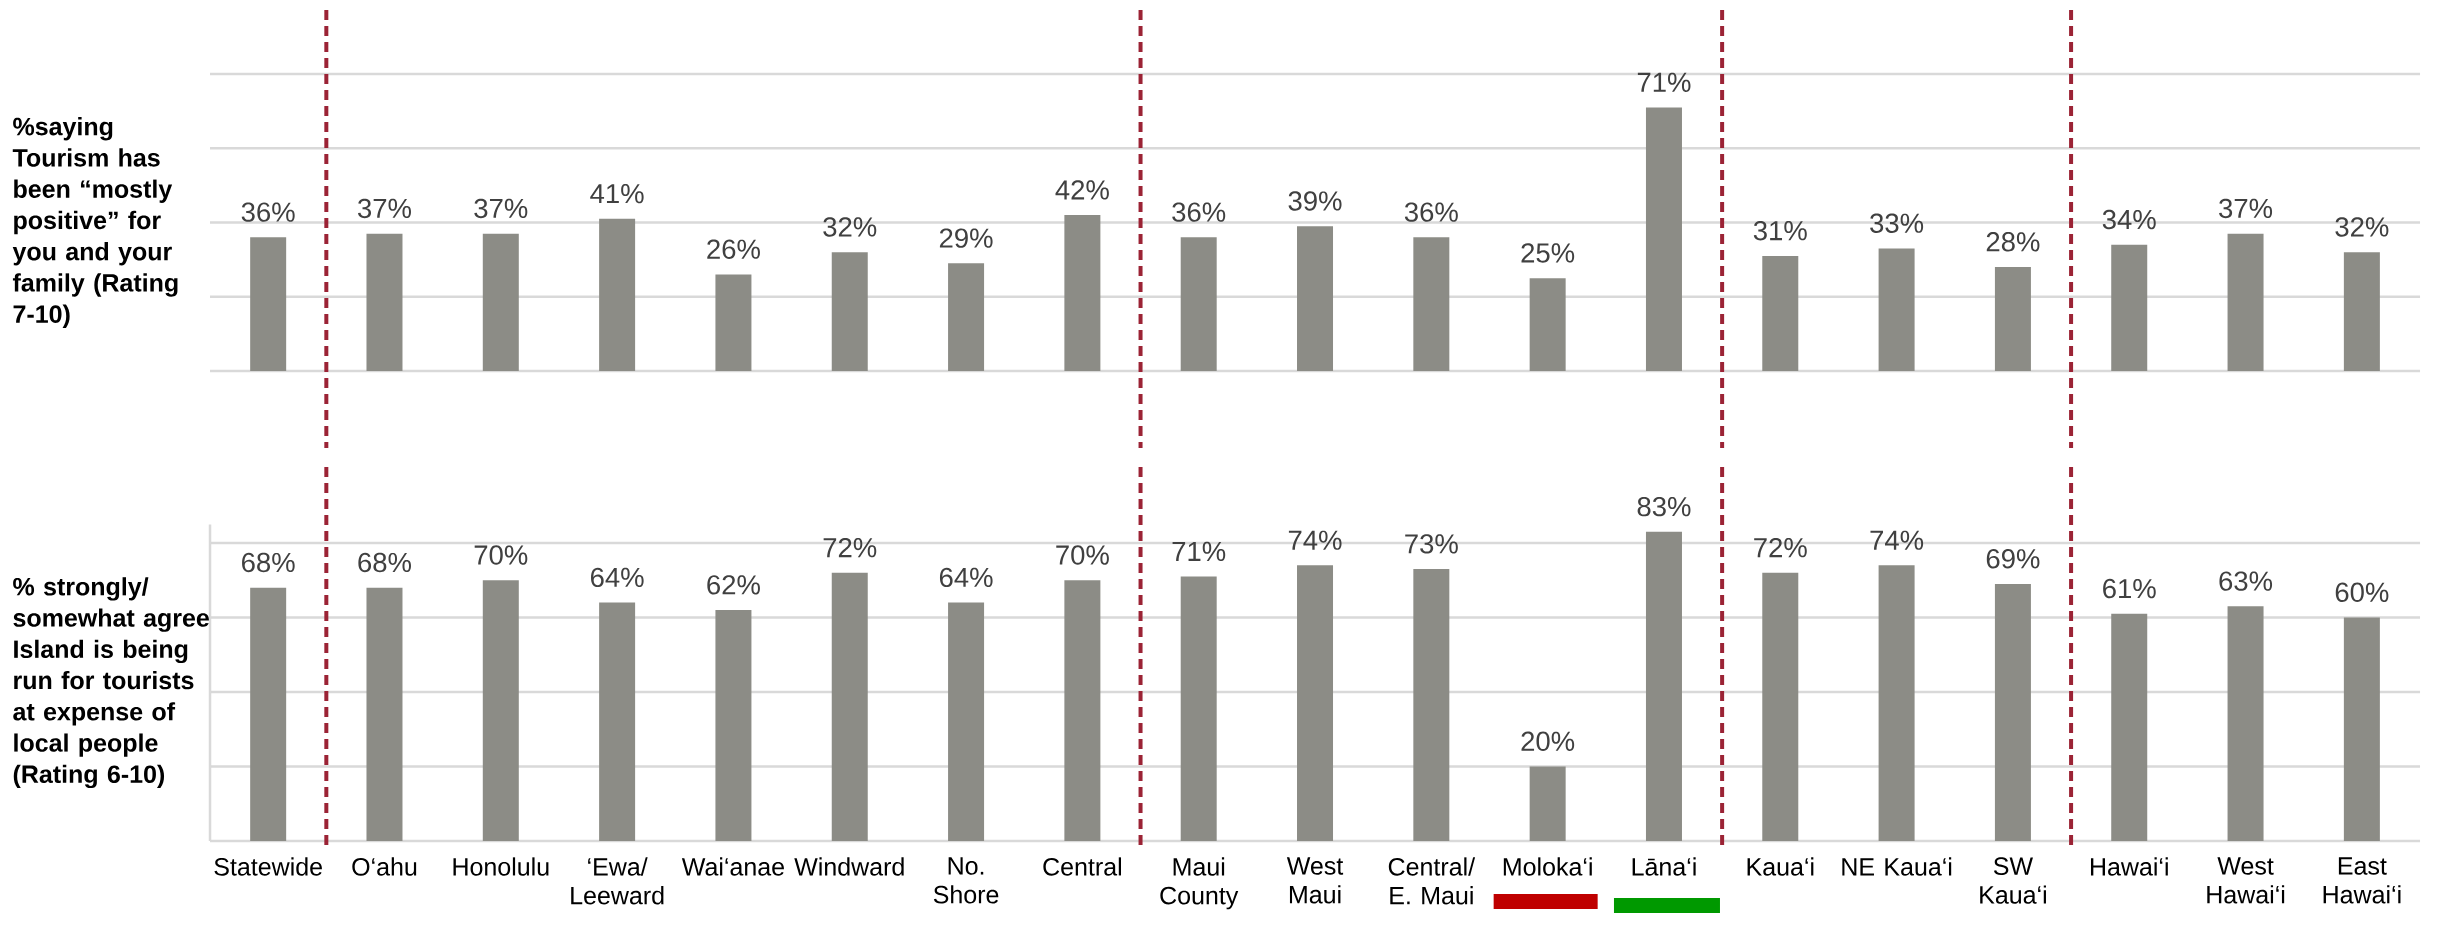 The height and width of the screenshot is (950, 2447). Describe the element at coordinates (849, 866) in the screenshot. I see `x-tick-label: Windward` at that location.